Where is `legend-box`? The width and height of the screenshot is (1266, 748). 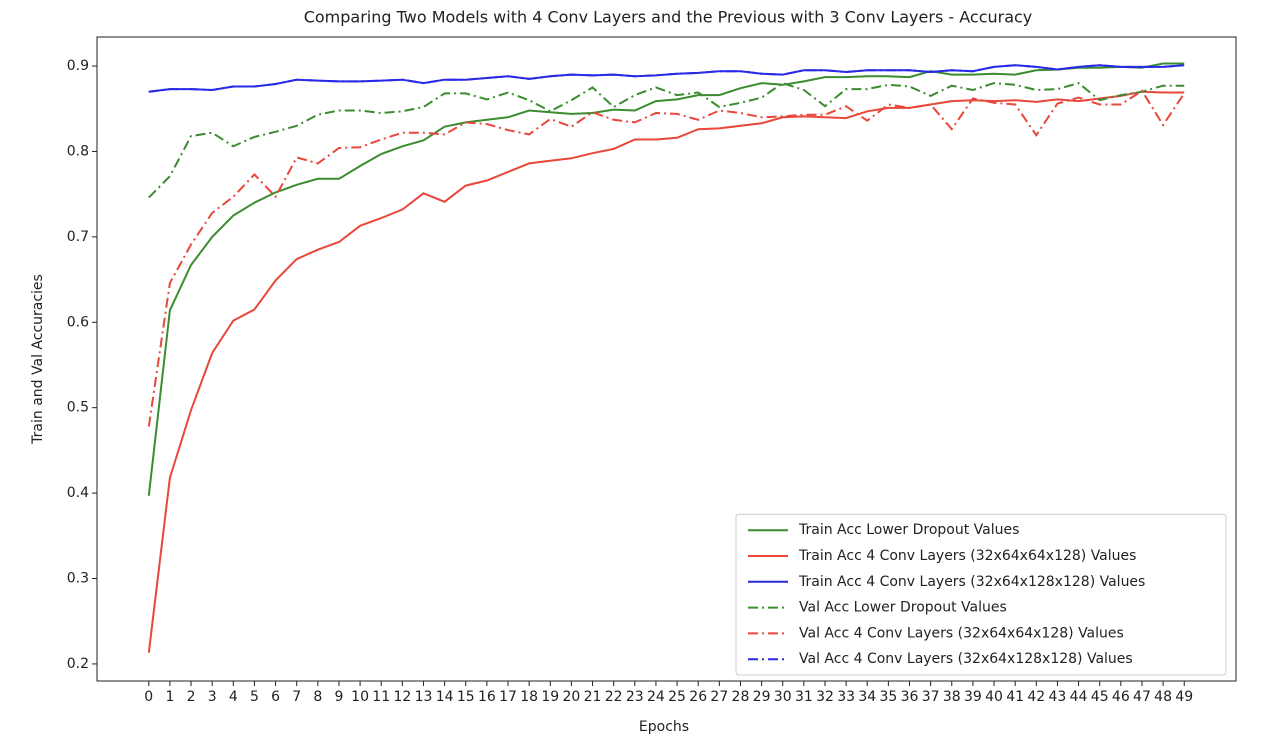
legend-box is located at coordinates (981, 594).